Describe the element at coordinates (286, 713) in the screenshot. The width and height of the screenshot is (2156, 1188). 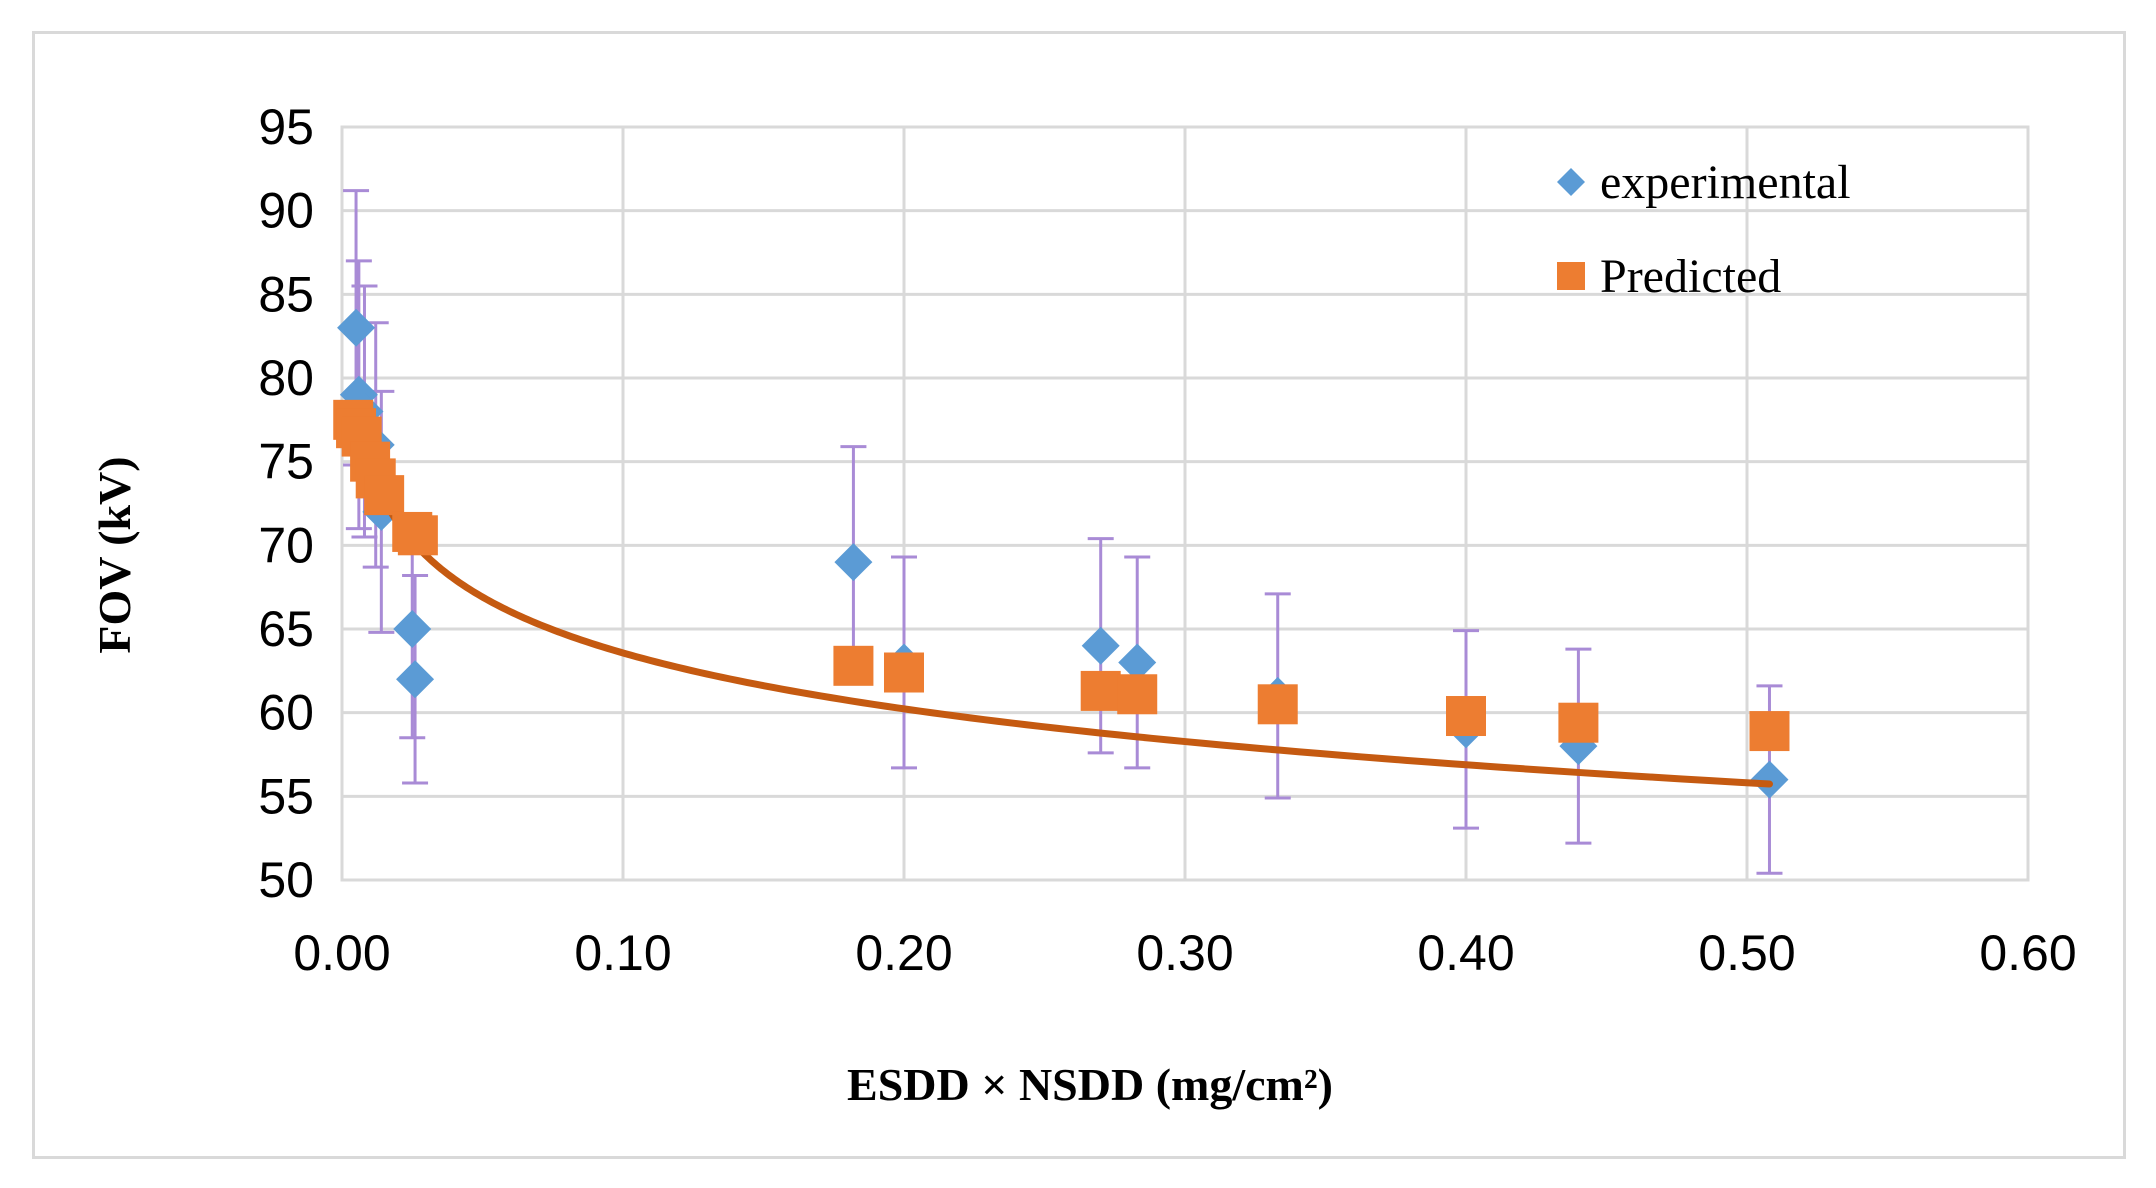
I see `y-tick-label: 60` at that location.